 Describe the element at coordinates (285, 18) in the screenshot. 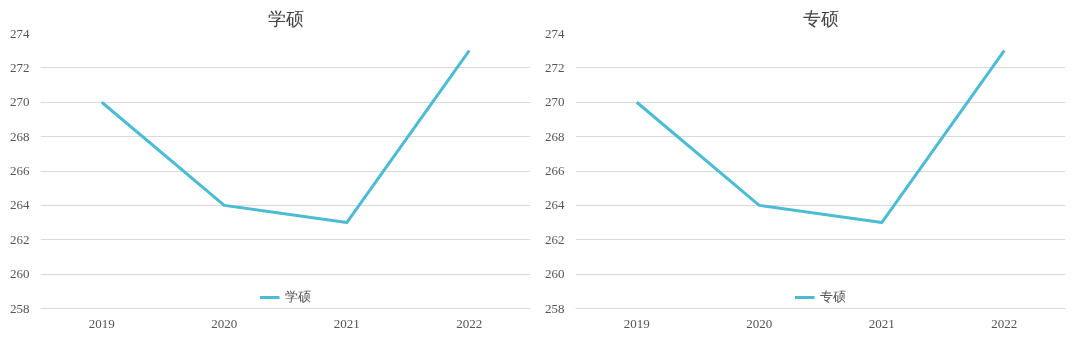

I see `chart-title: 学硕` at that location.